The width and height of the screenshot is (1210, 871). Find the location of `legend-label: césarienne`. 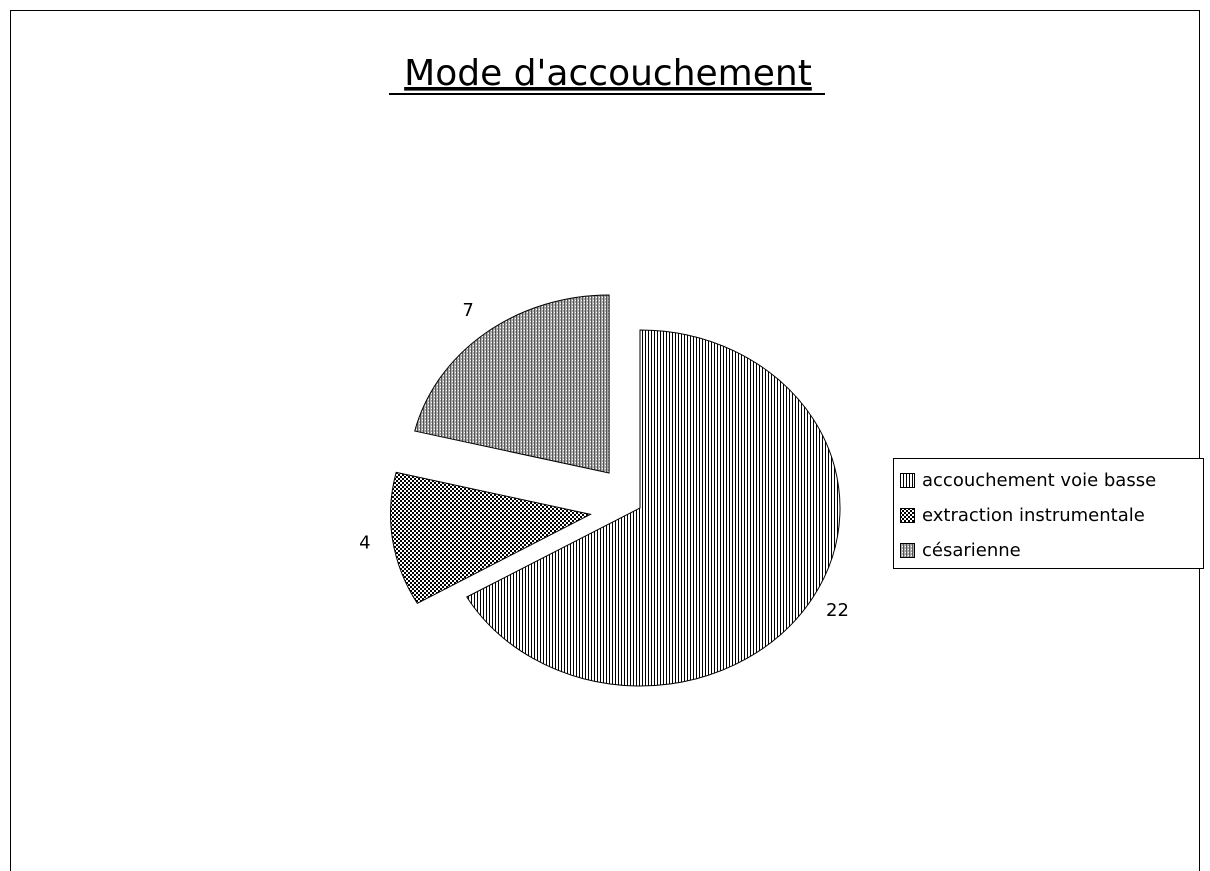

legend-label: césarienne is located at coordinates (971, 550).